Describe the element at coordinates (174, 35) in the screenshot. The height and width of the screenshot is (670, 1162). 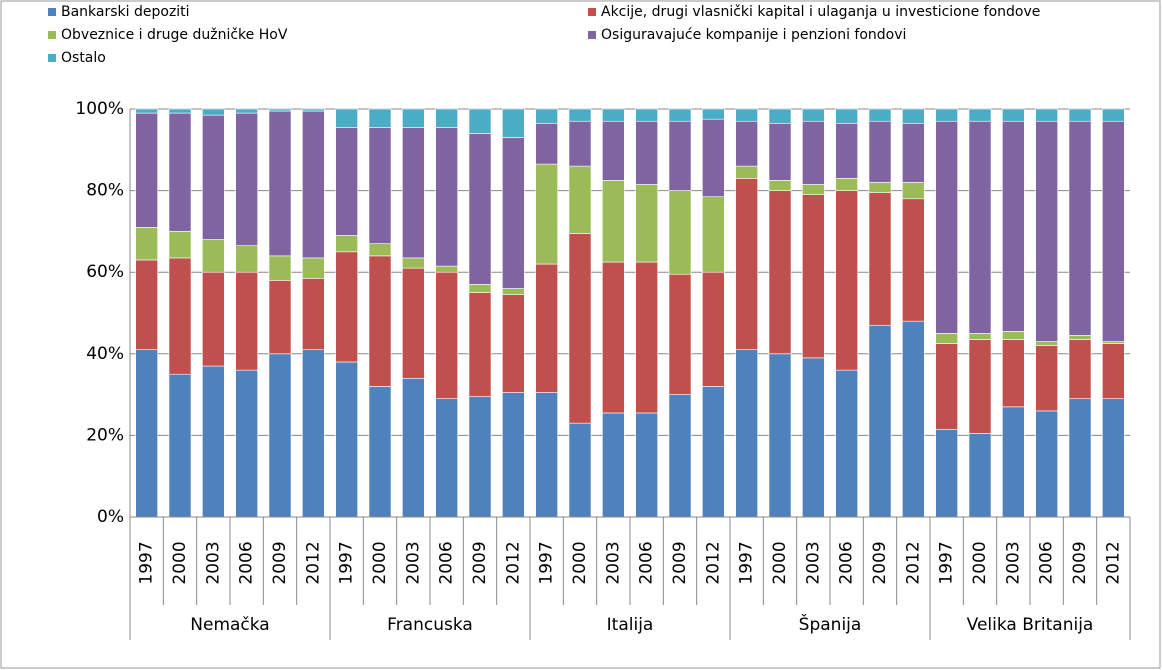
I see `legend-label: Obveznice i druge dužničke HoV` at that location.